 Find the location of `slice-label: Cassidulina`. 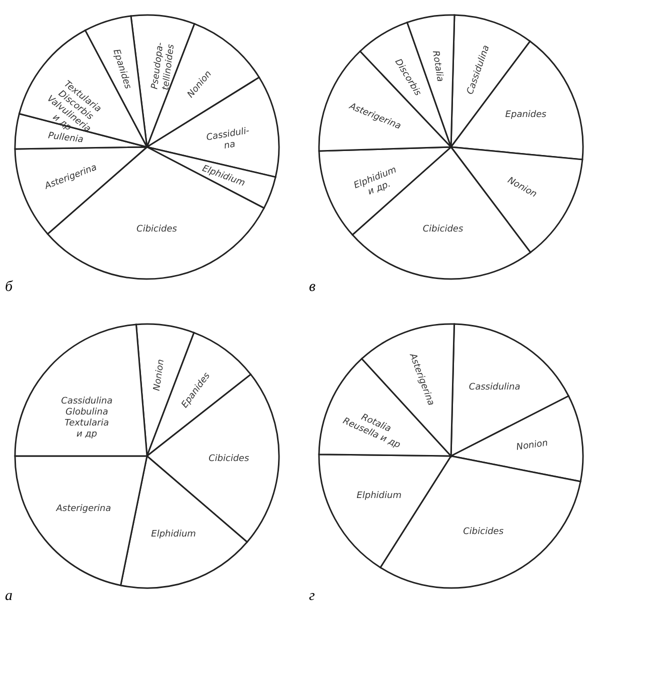

slice-label: Cassidulina is located at coordinates (494, 387).